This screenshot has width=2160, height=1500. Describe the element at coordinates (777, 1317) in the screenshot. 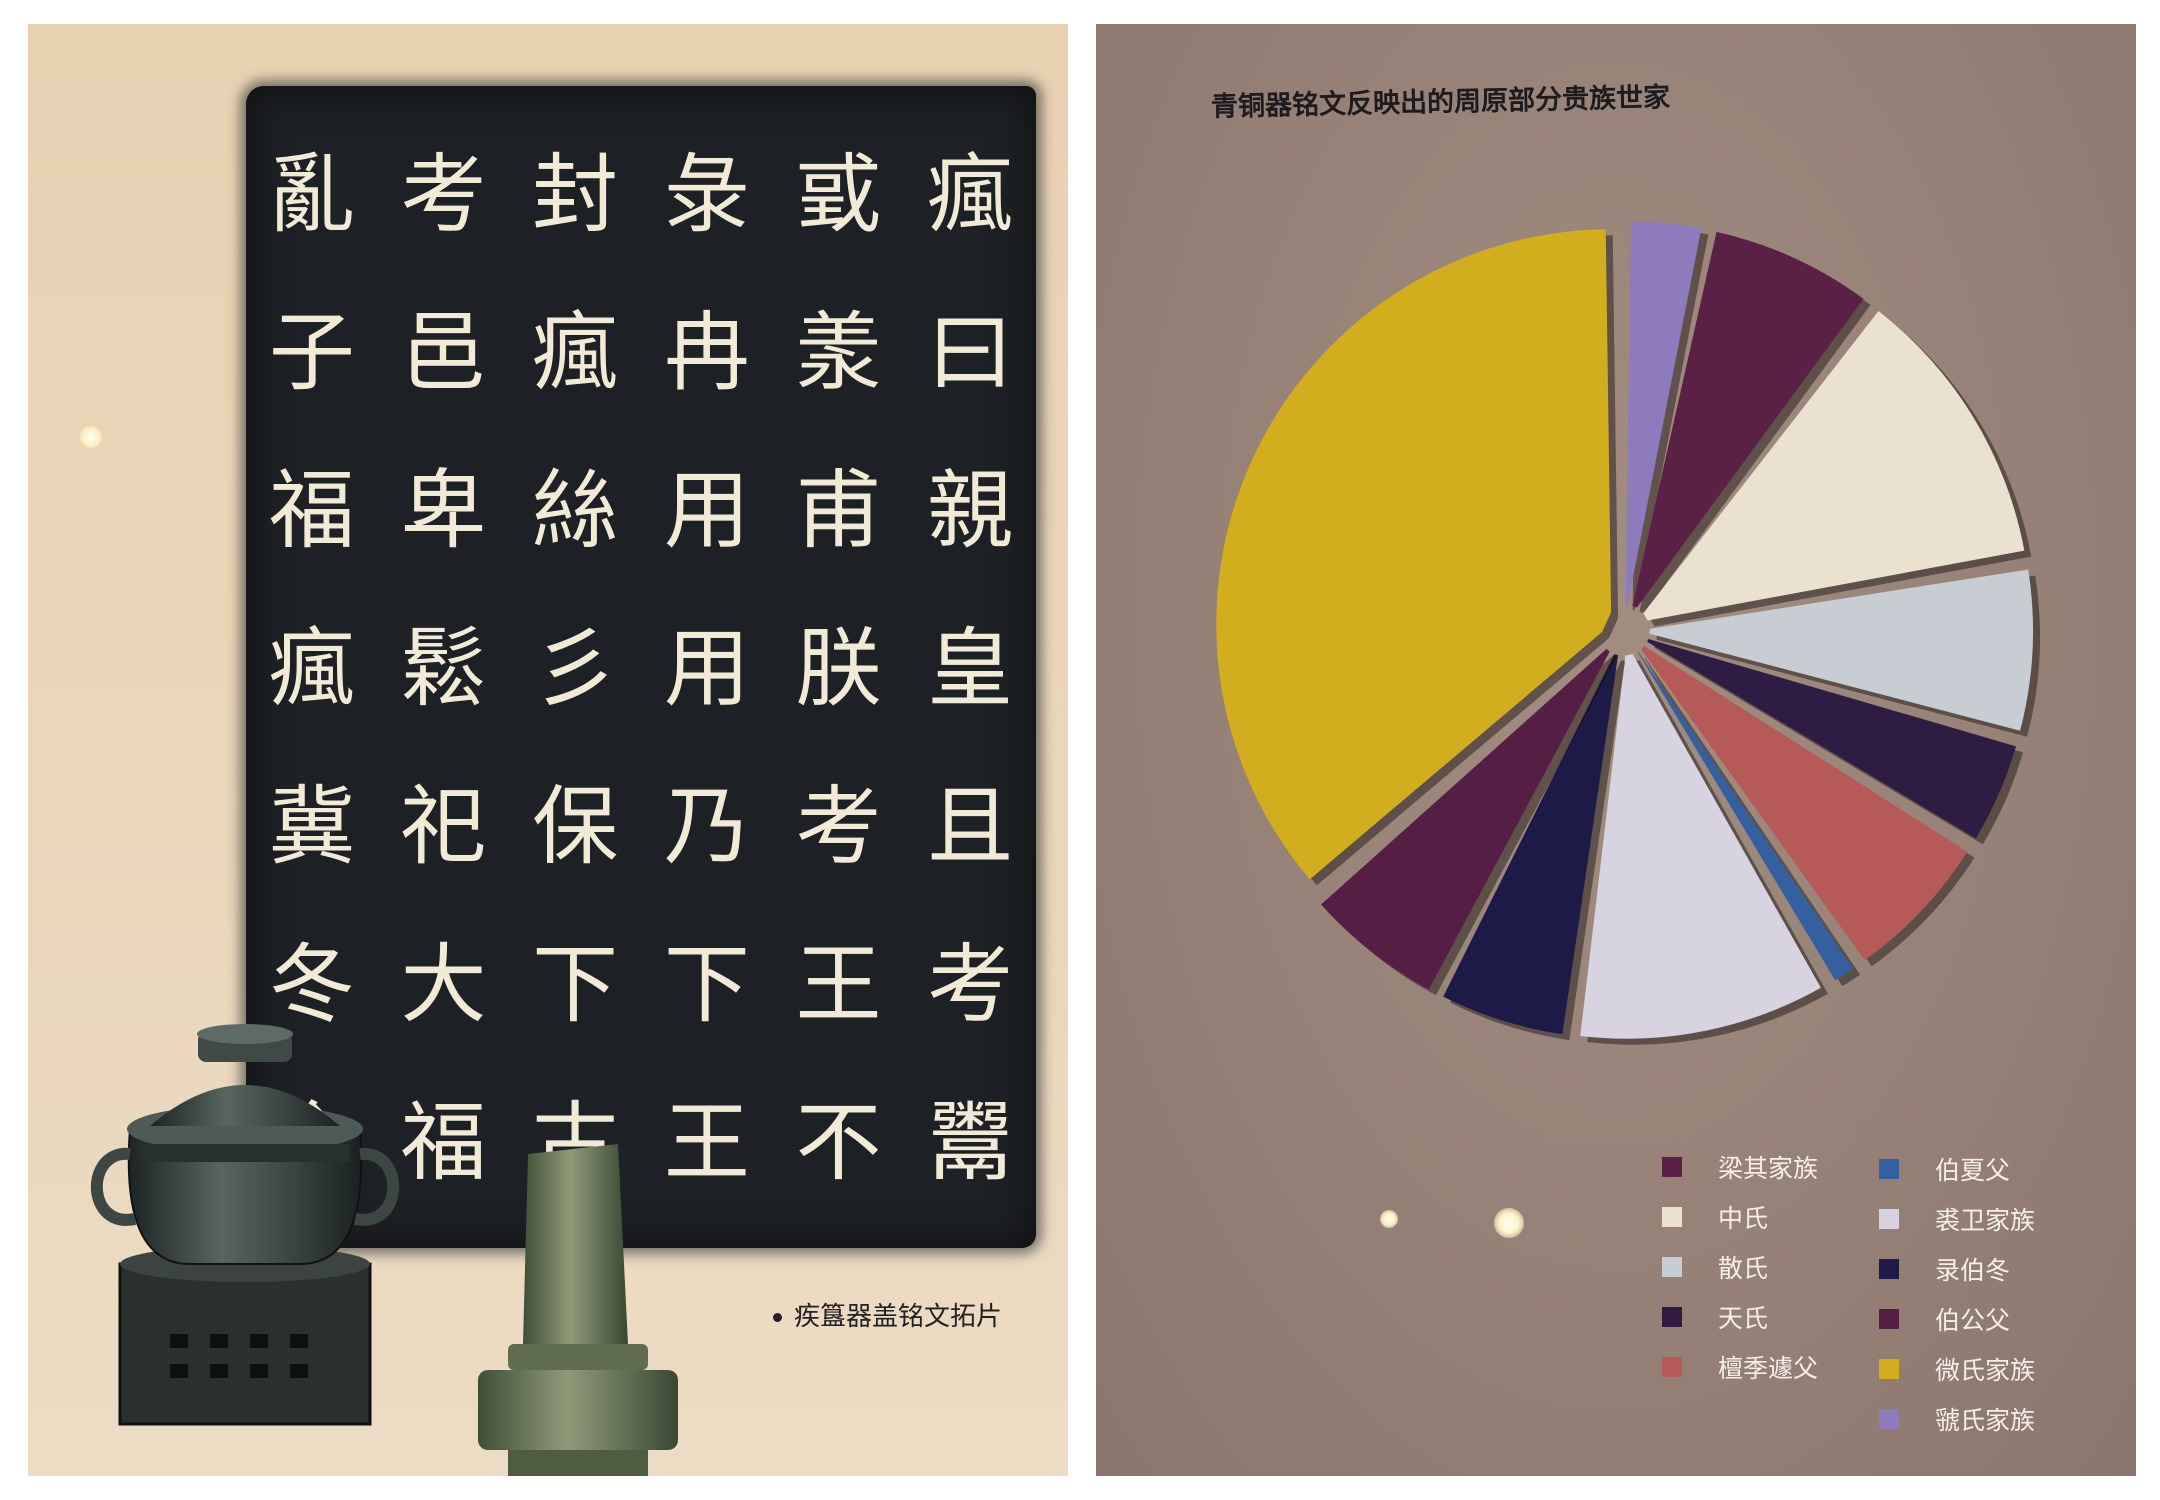

I see `bullet-icon` at that location.